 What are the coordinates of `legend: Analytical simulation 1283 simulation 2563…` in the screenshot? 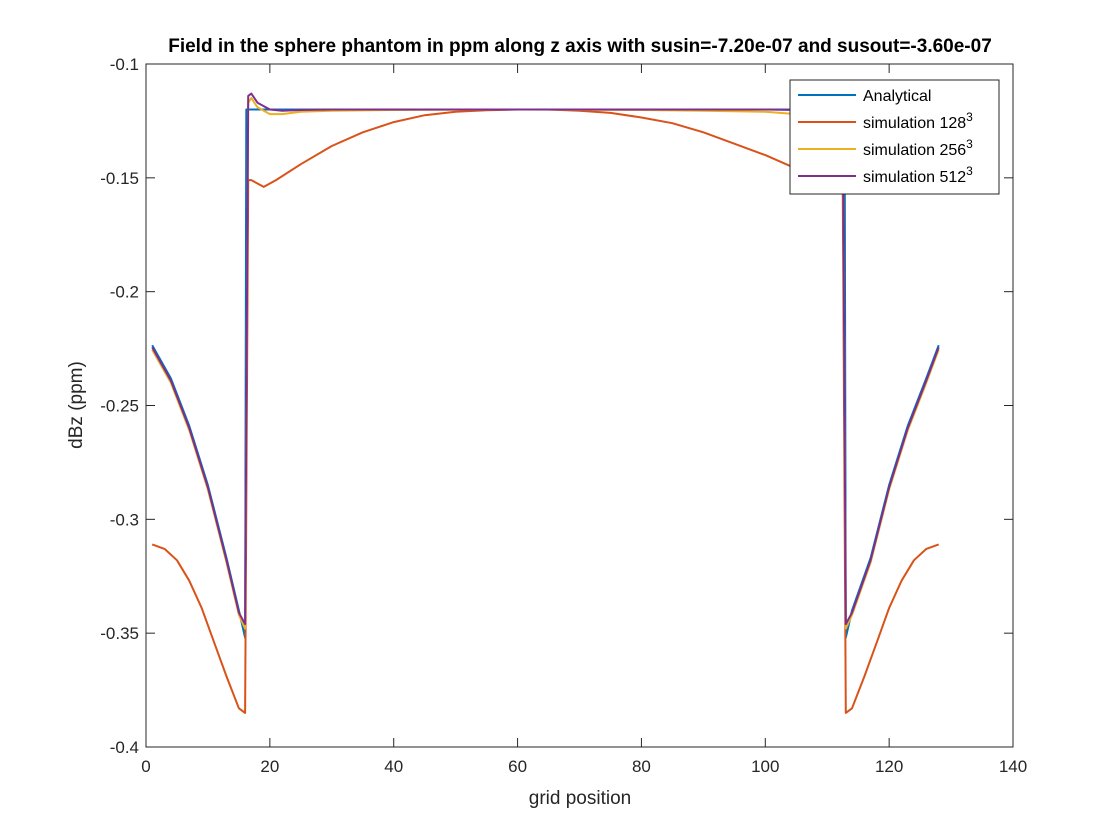 It's located at (894, 137).